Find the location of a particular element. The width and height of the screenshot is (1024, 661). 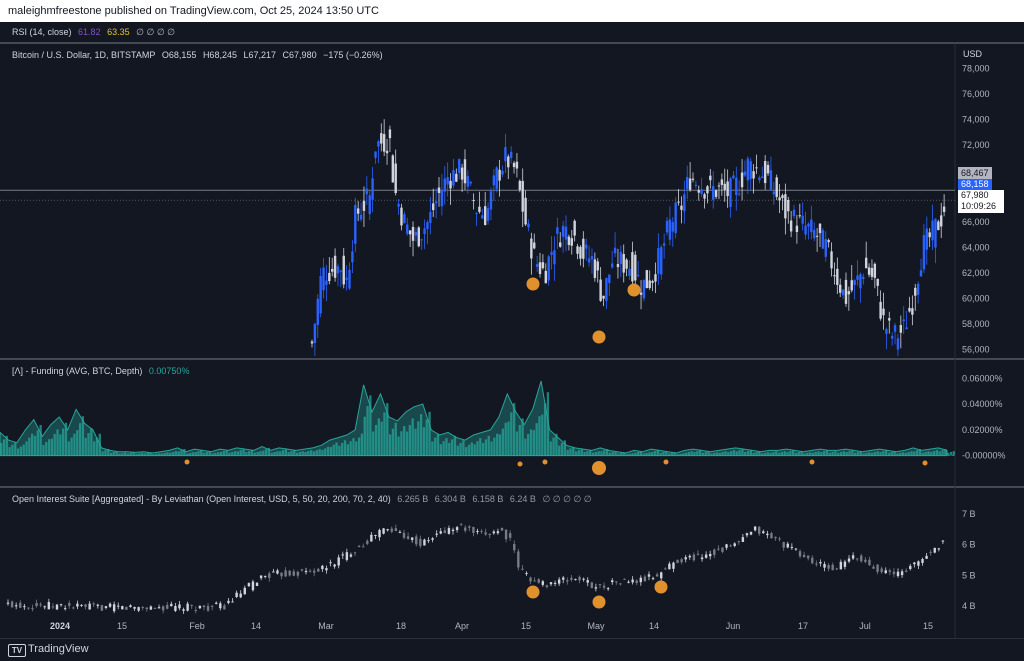

currency-label: USD is located at coordinates (973, 54).